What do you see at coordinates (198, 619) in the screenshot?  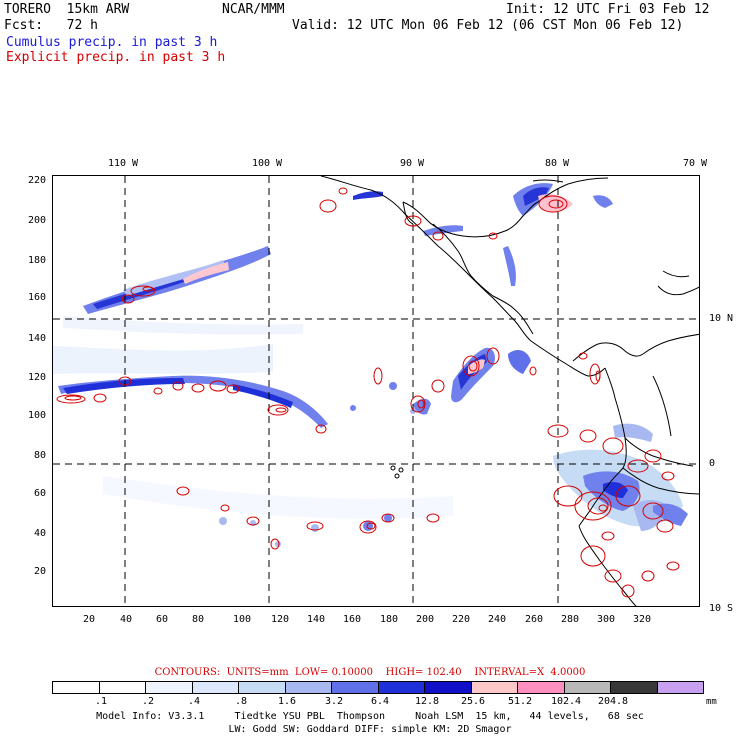 I see `x-tick: 80` at bounding box center [198, 619].